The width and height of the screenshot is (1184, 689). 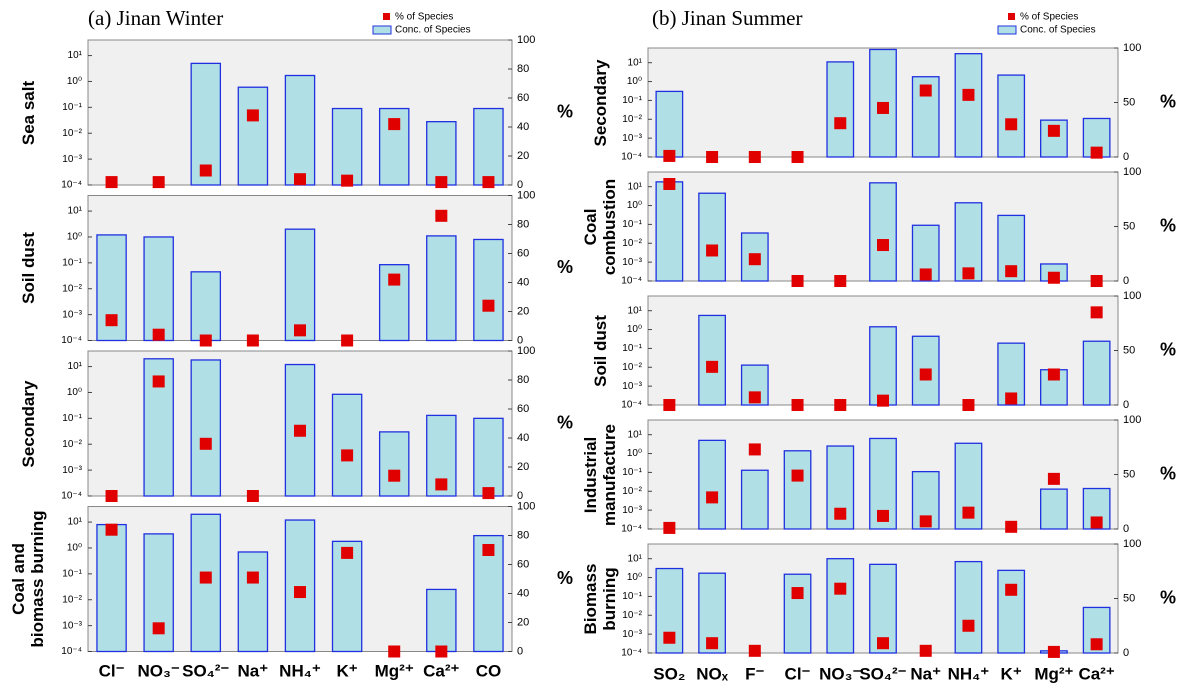 What do you see at coordinates (600, 350) in the screenshot?
I see `factor-label: Soil dust` at bounding box center [600, 350].